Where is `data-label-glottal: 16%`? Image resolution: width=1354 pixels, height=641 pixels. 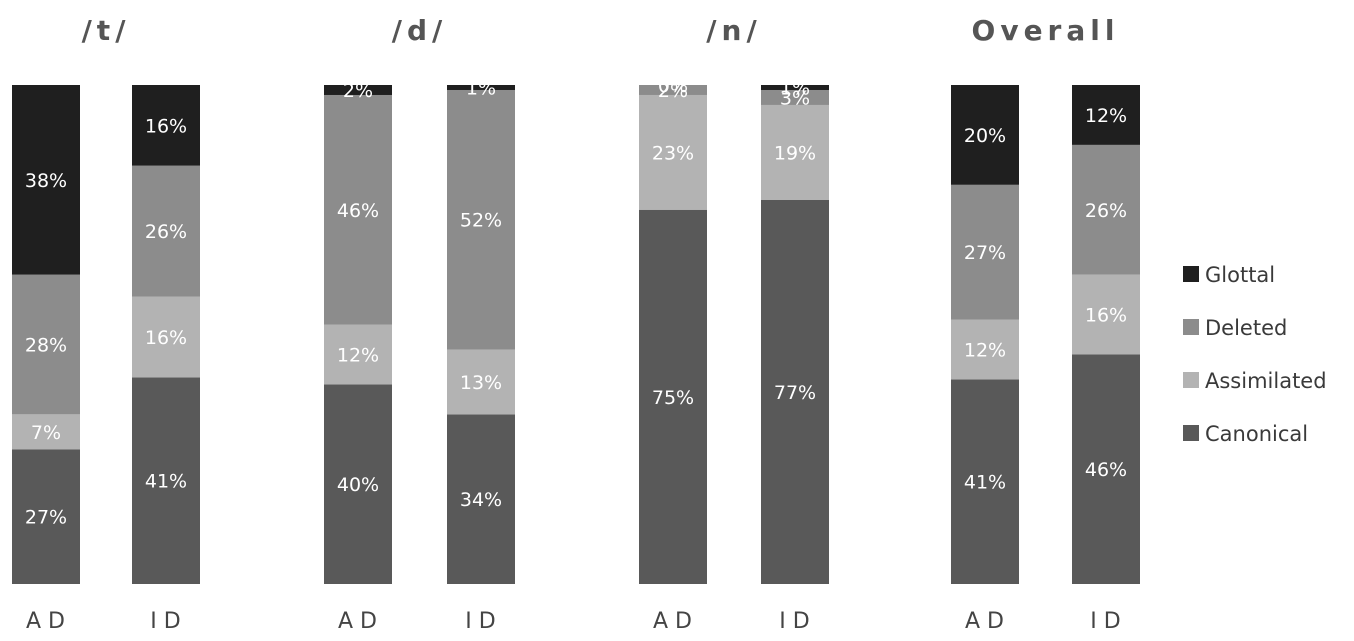 data-label-glottal: 16% is located at coordinates (166, 126).